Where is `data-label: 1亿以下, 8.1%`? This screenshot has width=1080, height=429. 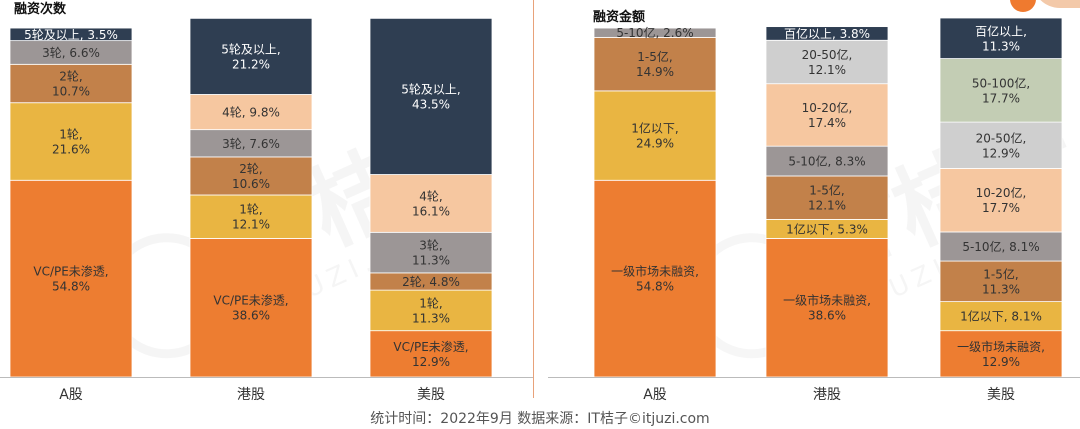
data-label: 1亿以下, 8.1% is located at coordinates (1001, 316).